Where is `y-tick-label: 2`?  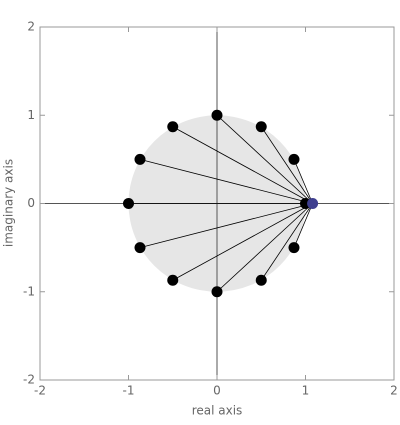
y-tick-label: 2 is located at coordinates (31, 27).